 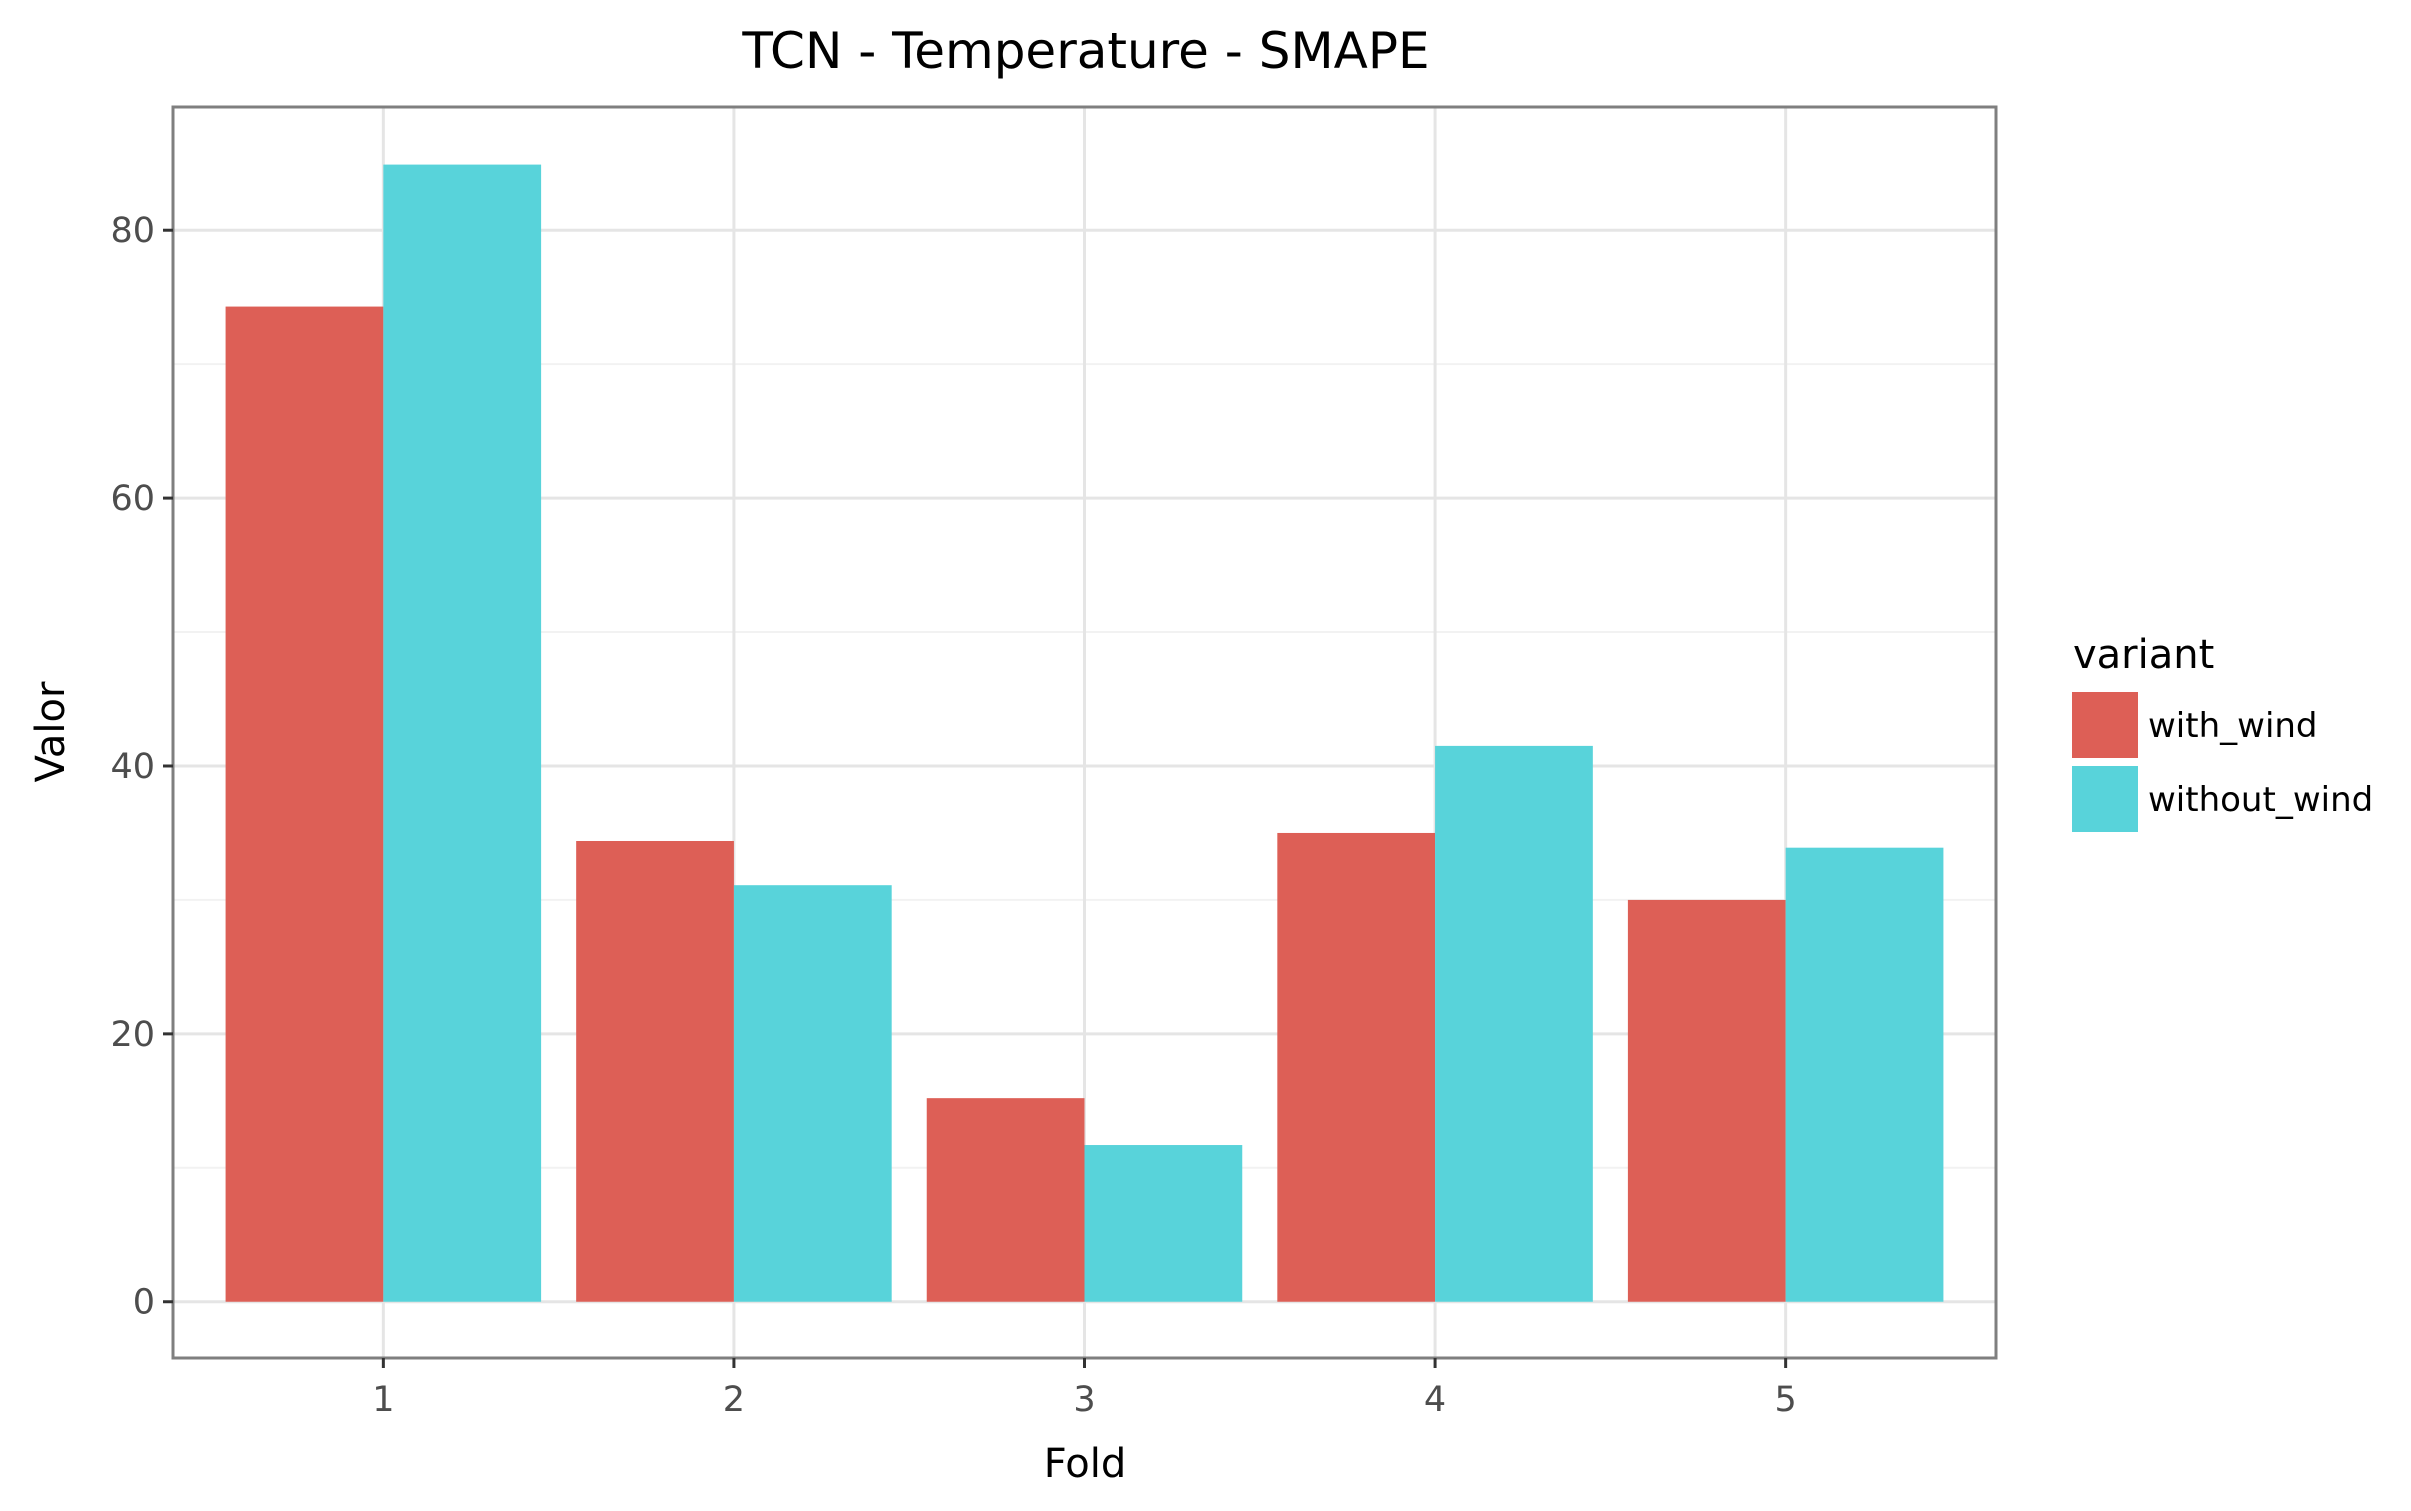 I want to click on y-axis: 0 20 40 60 80, so click(x=141, y=767).